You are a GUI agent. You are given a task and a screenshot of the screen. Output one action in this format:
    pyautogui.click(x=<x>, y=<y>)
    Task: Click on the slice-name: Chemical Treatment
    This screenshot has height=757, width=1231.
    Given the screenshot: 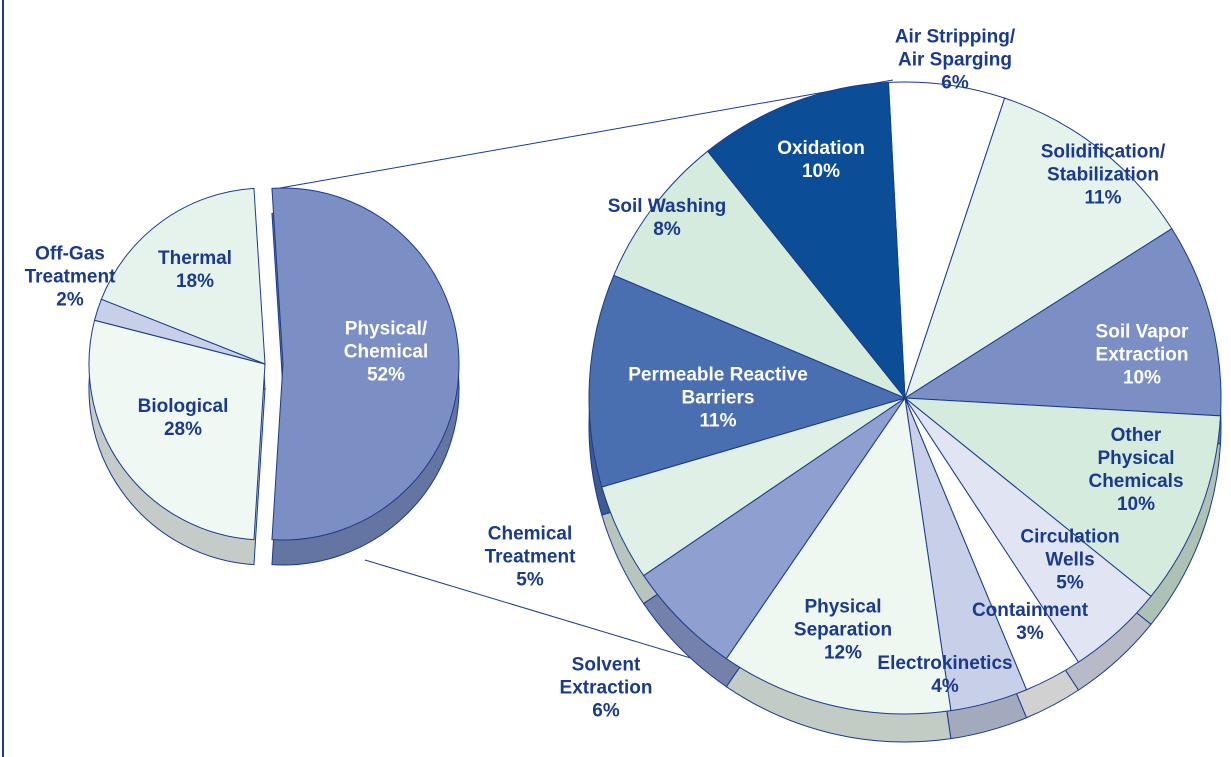 What is the action you would take?
    pyautogui.click(x=530, y=545)
    